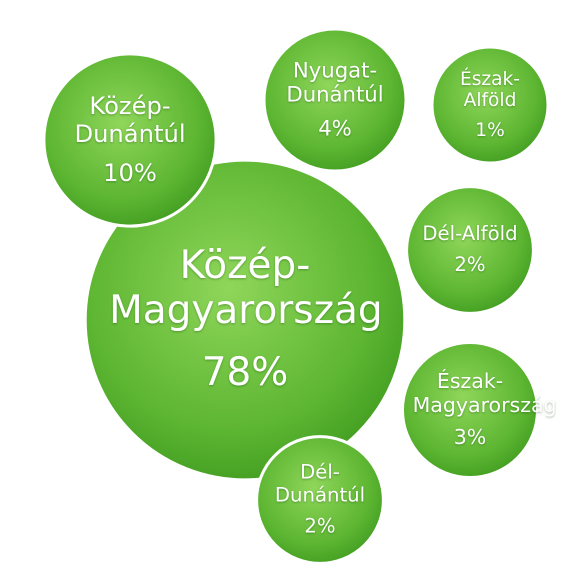 Image resolution: width=567 pixels, height=574 pixels. I want to click on category-label: Észak-Magyarország, so click(484, 393).